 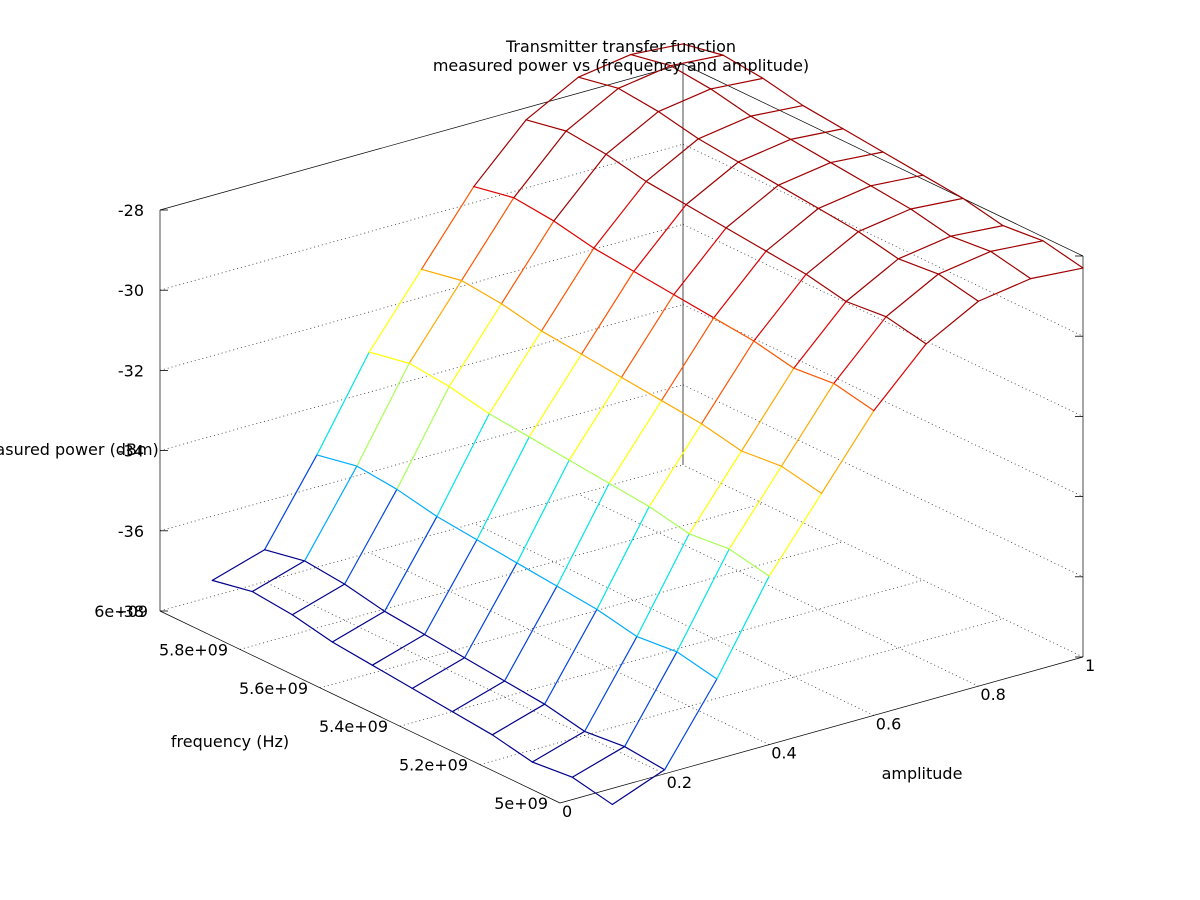 I want to click on side-top-edge, so click(x=883, y=160).